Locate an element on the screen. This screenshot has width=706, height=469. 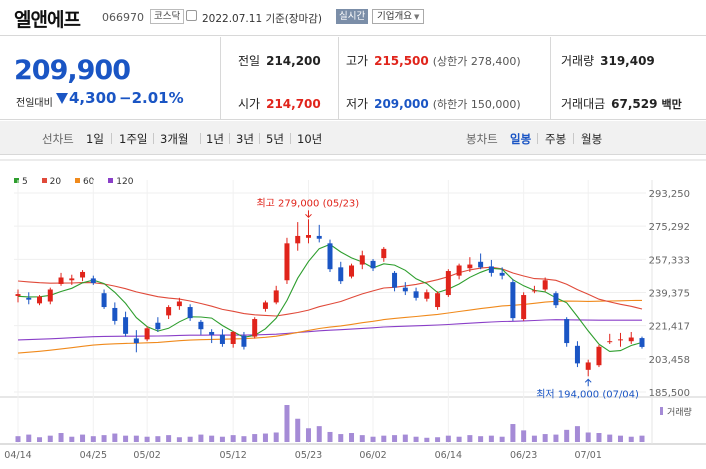
base-date: 2022.07.11 기준(장마감) is located at coordinates (262, 19).